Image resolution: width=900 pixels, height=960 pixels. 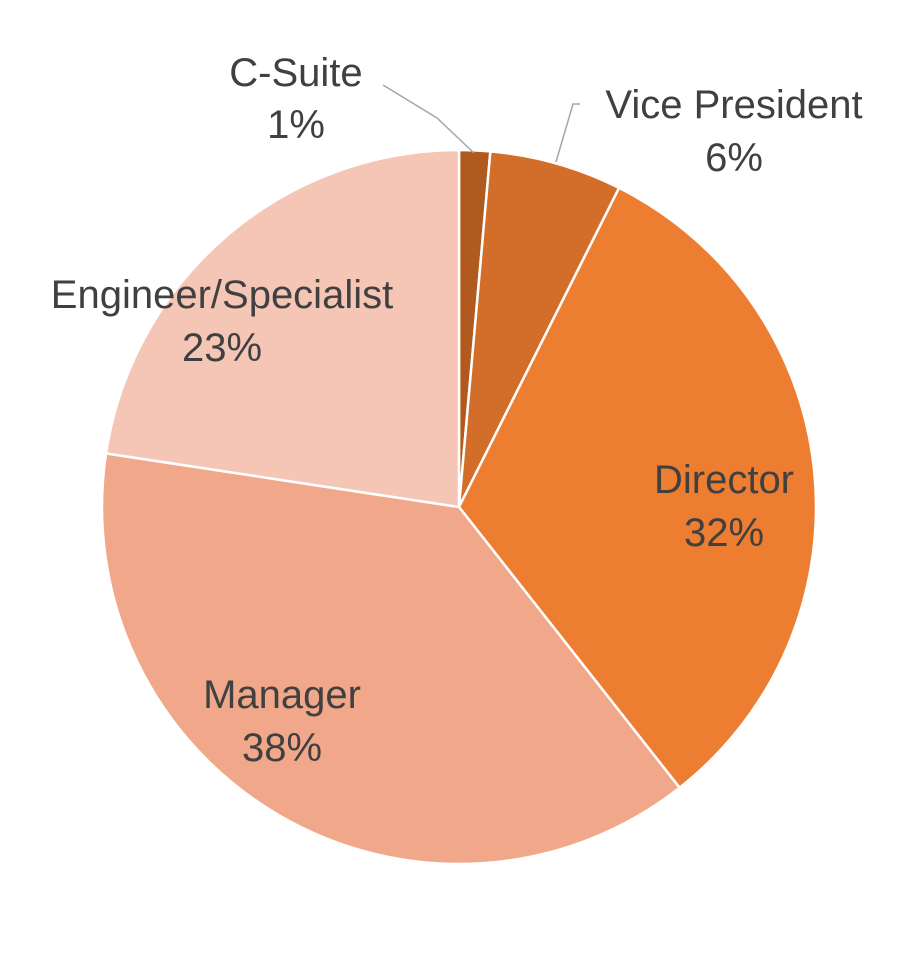 What do you see at coordinates (282, 328) in the screenshot?
I see `pie-slice-engineer-specialist` at bounding box center [282, 328].